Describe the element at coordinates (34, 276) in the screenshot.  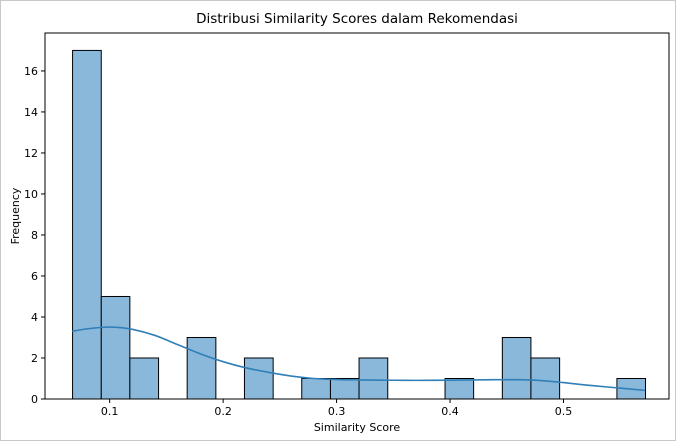
I see `y-tick-label: 6` at that location.